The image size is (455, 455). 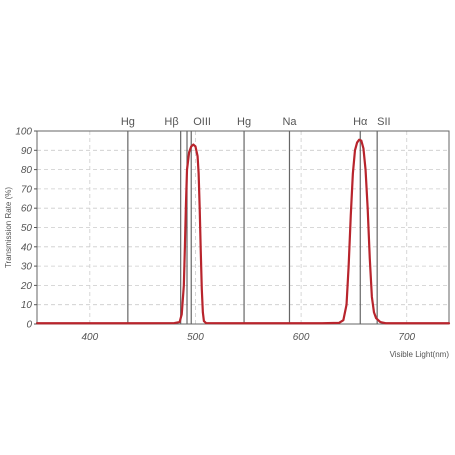 I want to click on y-tick-label: 40, so click(x=27, y=247).